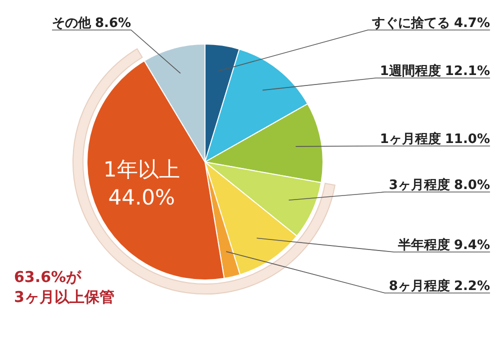  I want to click on data-label: 8.6%, so click(113, 23).